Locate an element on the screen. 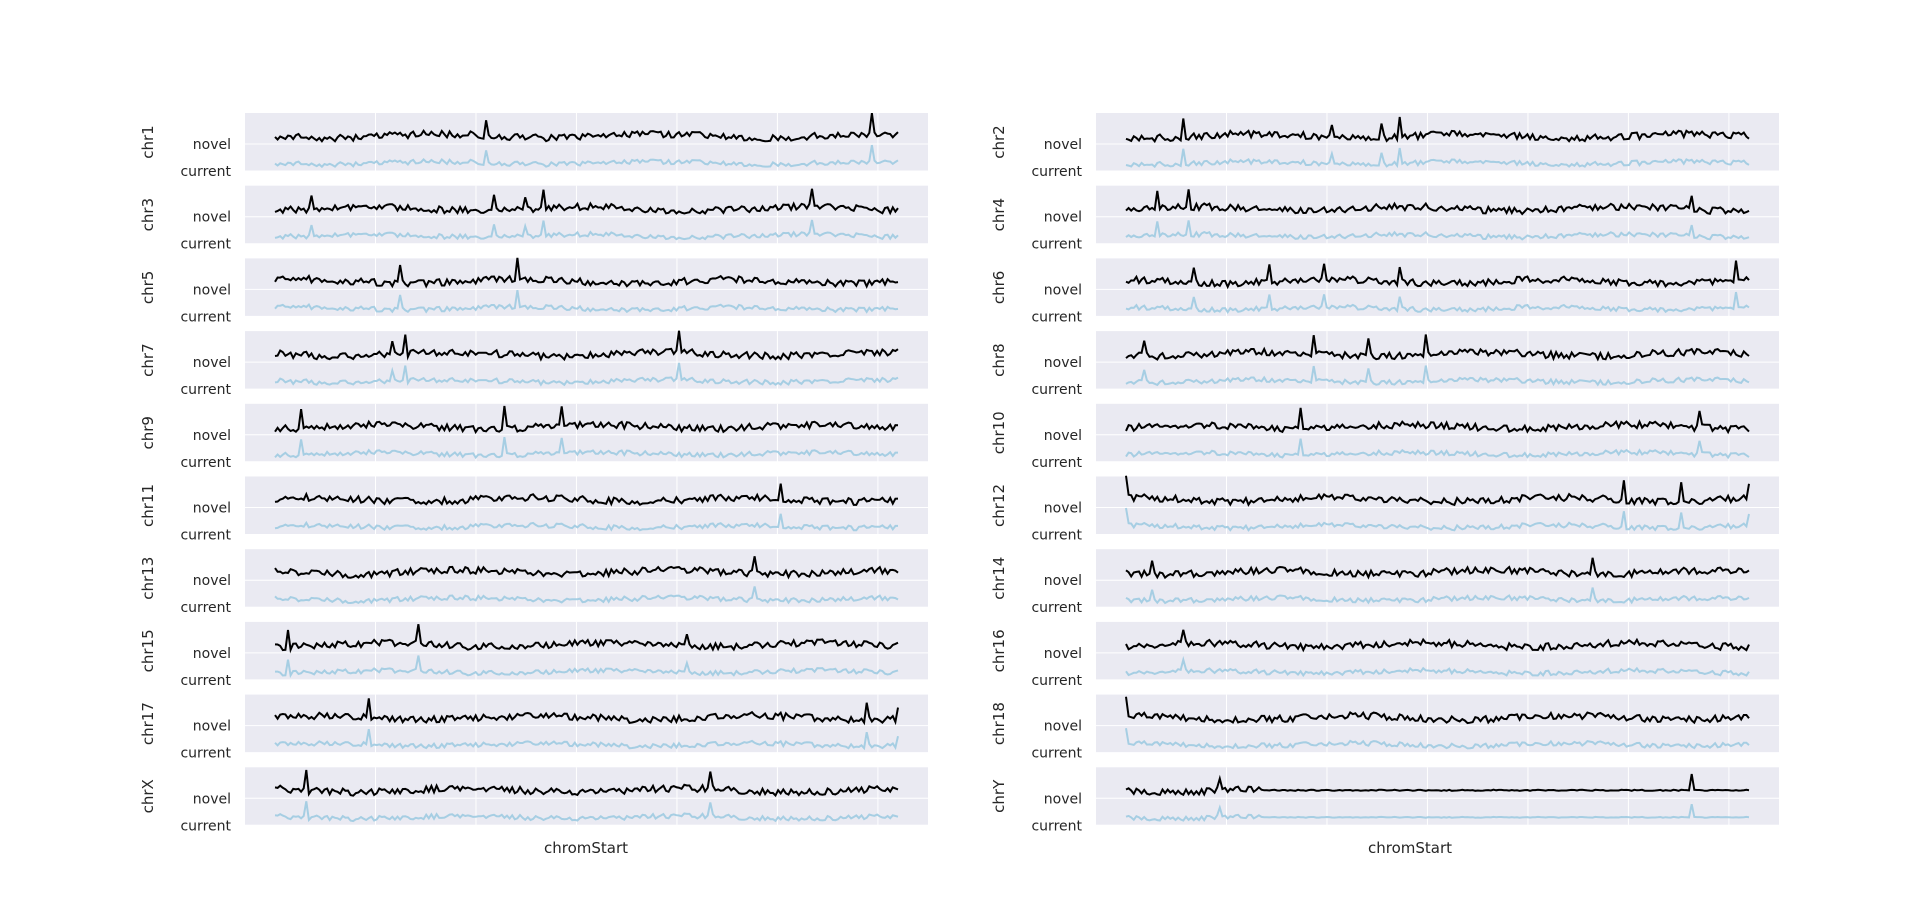 The height and width of the screenshot is (917, 1920). chromosome-label: chr18 is located at coordinates (999, 723).